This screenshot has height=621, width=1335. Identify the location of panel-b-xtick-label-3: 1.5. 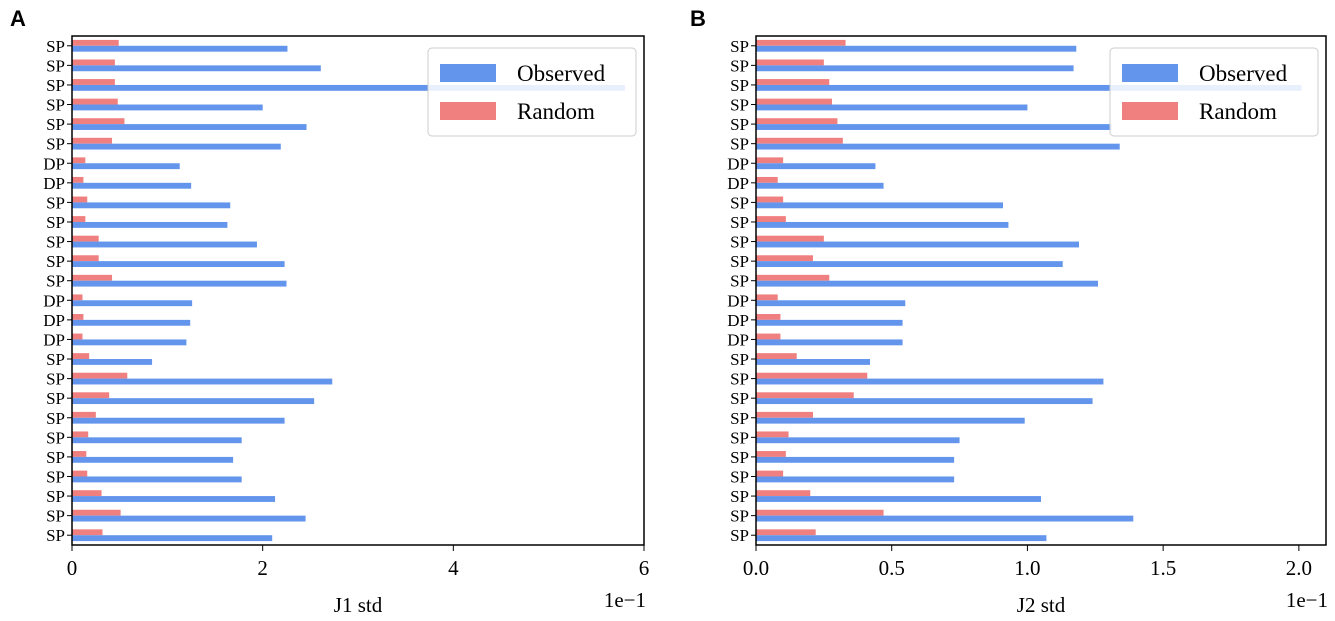
(1163, 568).